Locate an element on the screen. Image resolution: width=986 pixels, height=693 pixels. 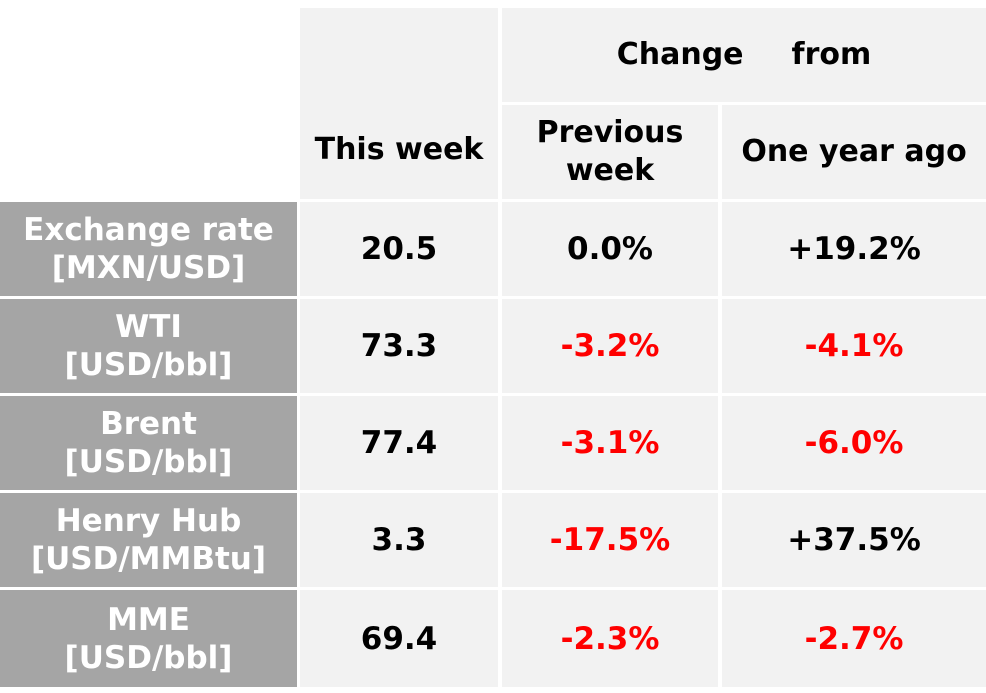
row-header: Brent [USD/bbl] is located at coordinates (148, 443).